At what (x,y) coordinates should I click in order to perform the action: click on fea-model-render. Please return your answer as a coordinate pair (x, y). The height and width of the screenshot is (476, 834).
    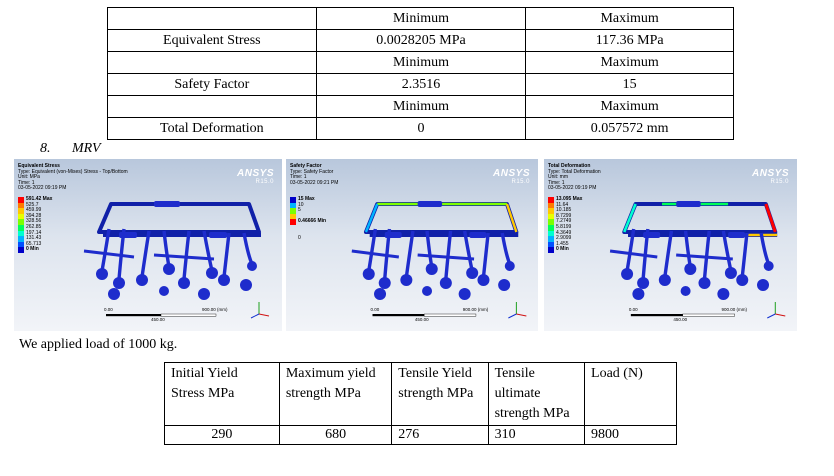
    Looking at the image, I should click on (439, 260).